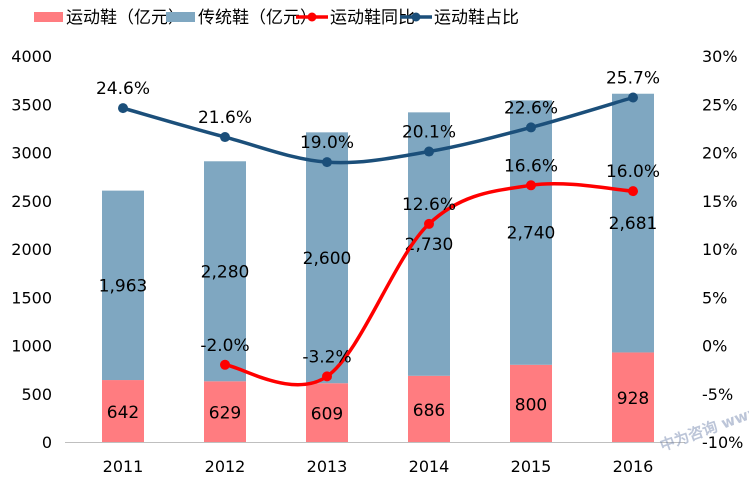  I want to click on bar-label-sport: 928, so click(633, 399).